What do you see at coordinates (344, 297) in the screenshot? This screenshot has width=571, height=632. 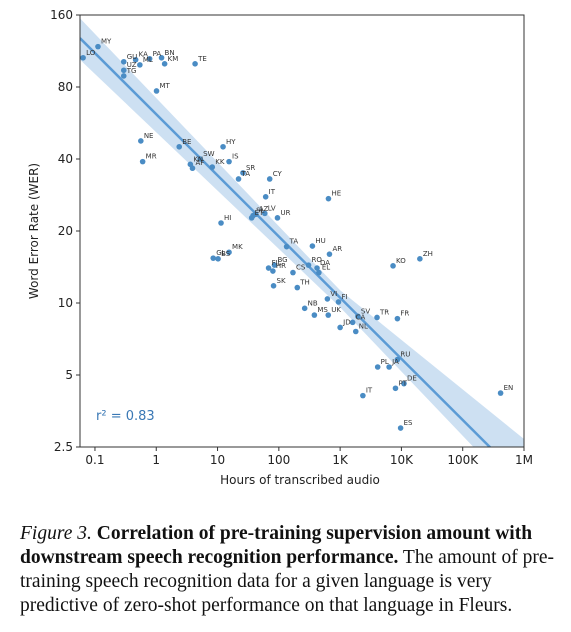 I see `point-label: FI` at bounding box center [344, 297].